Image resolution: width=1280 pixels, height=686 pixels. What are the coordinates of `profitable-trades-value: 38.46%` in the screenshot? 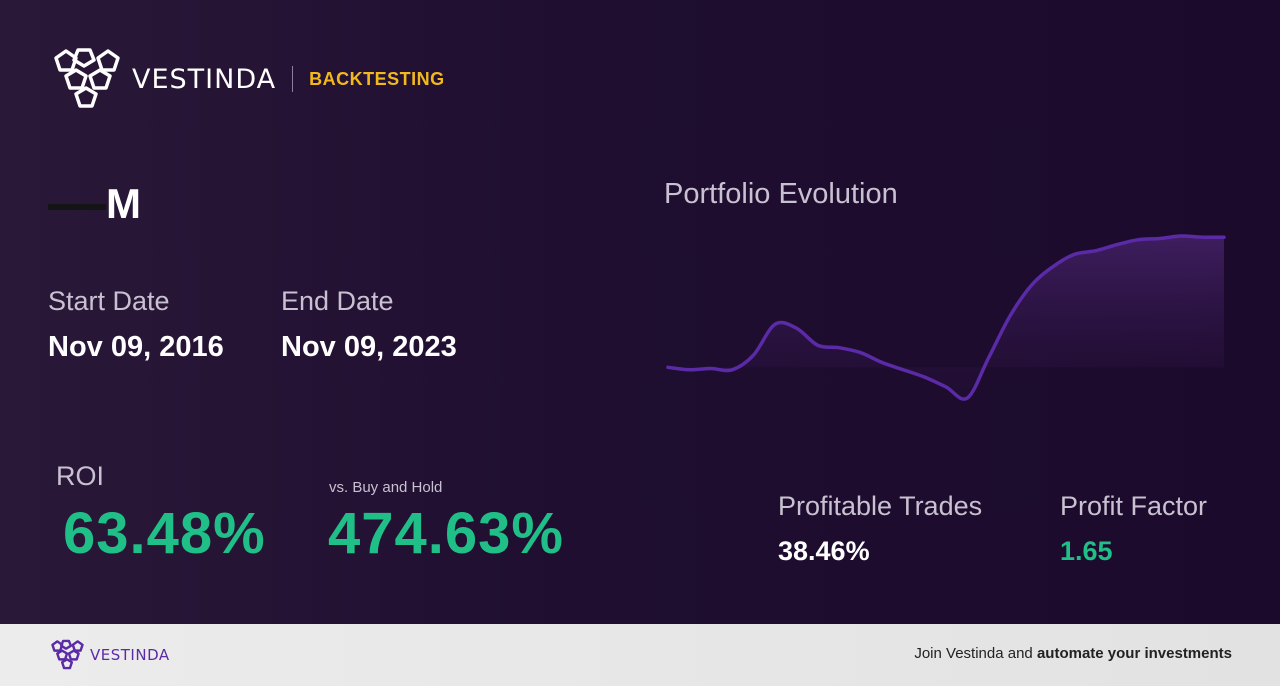 It's located at (824, 551).